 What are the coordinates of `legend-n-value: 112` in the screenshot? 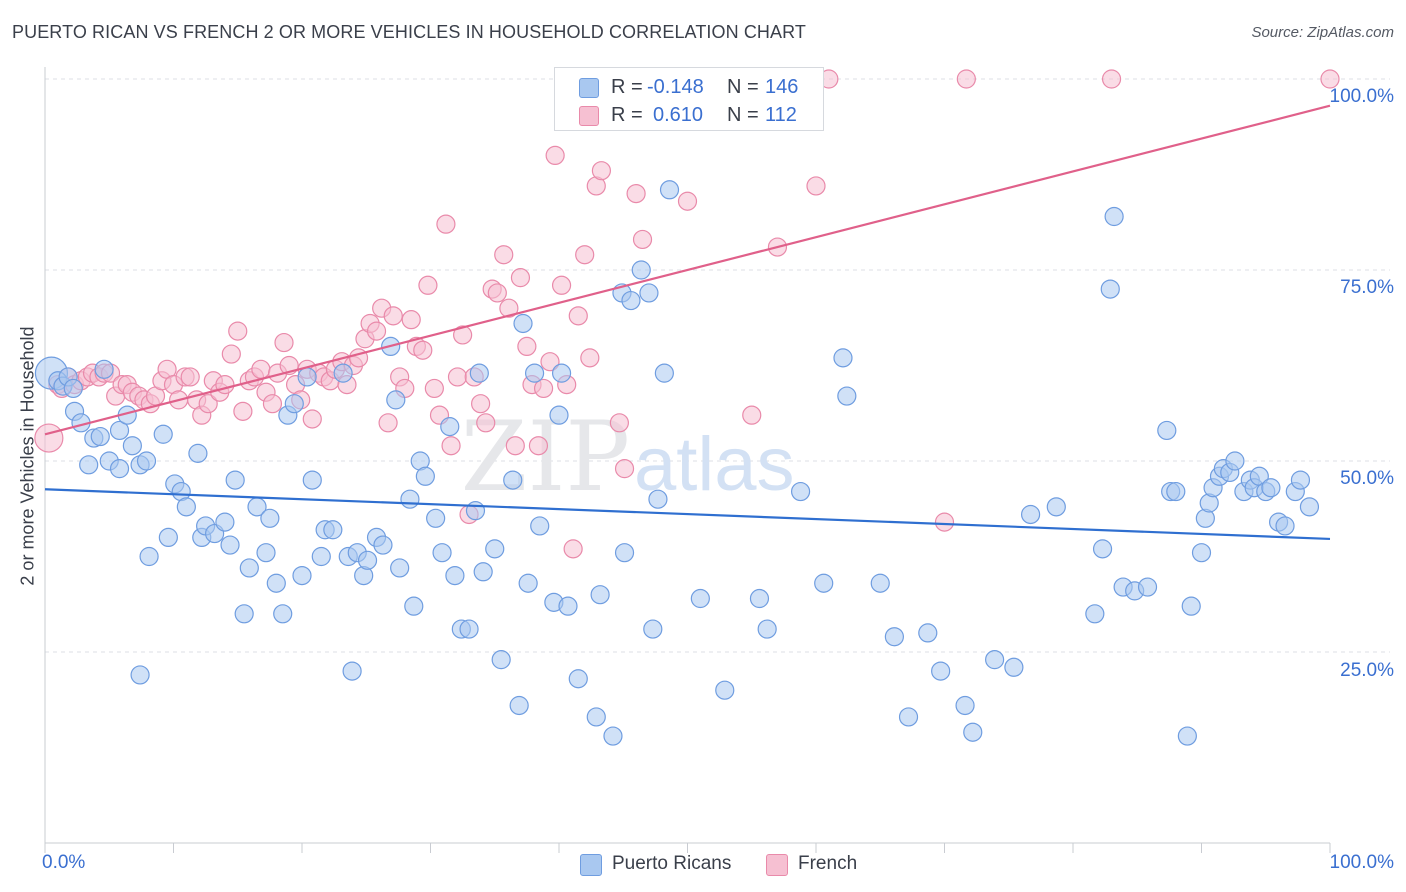 It's located at (781, 115).